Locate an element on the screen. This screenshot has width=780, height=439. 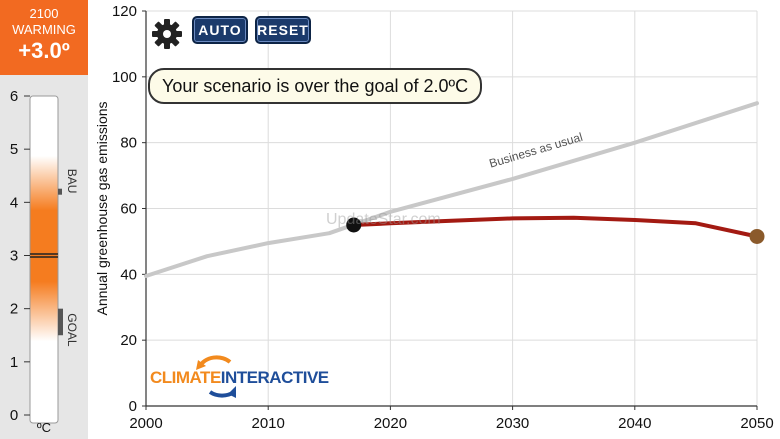
y-tick-label: 0 is located at coordinates (133, 406).